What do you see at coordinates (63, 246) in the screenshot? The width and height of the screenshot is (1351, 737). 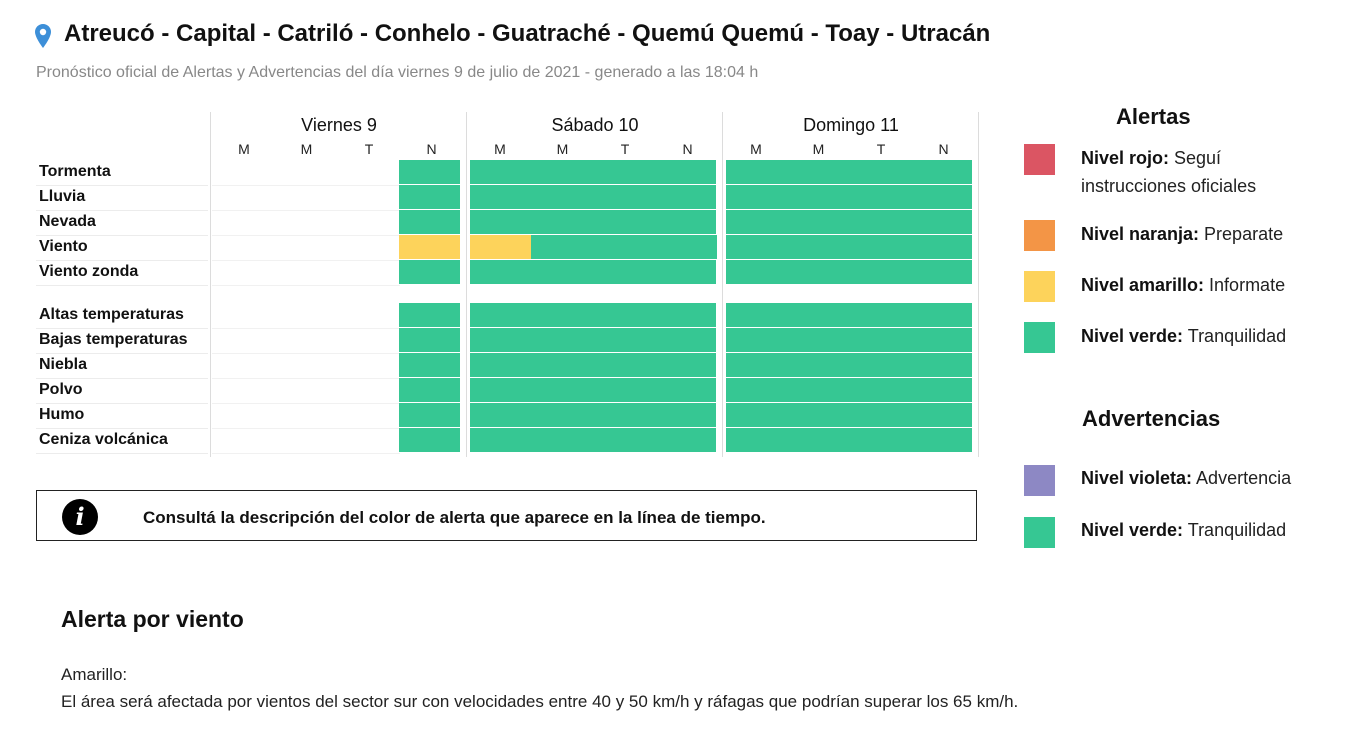 I see `row-label: Viento` at bounding box center [63, 246].